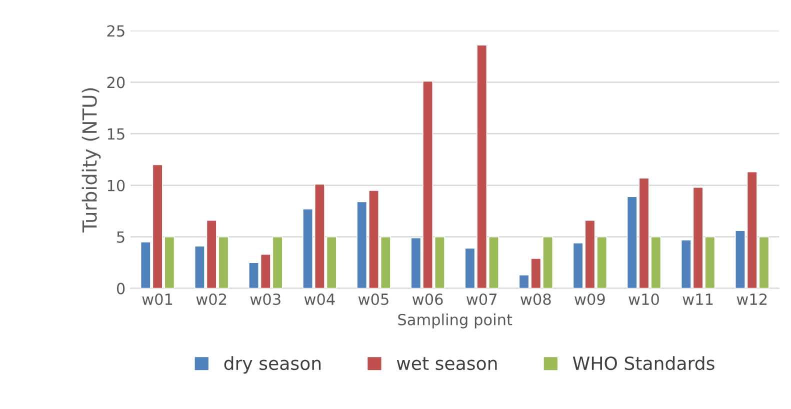  What do you see at coordinates (120, 237) in the screenshot?
I see `y-tick-label: 5` at bounding box center [120, 237].